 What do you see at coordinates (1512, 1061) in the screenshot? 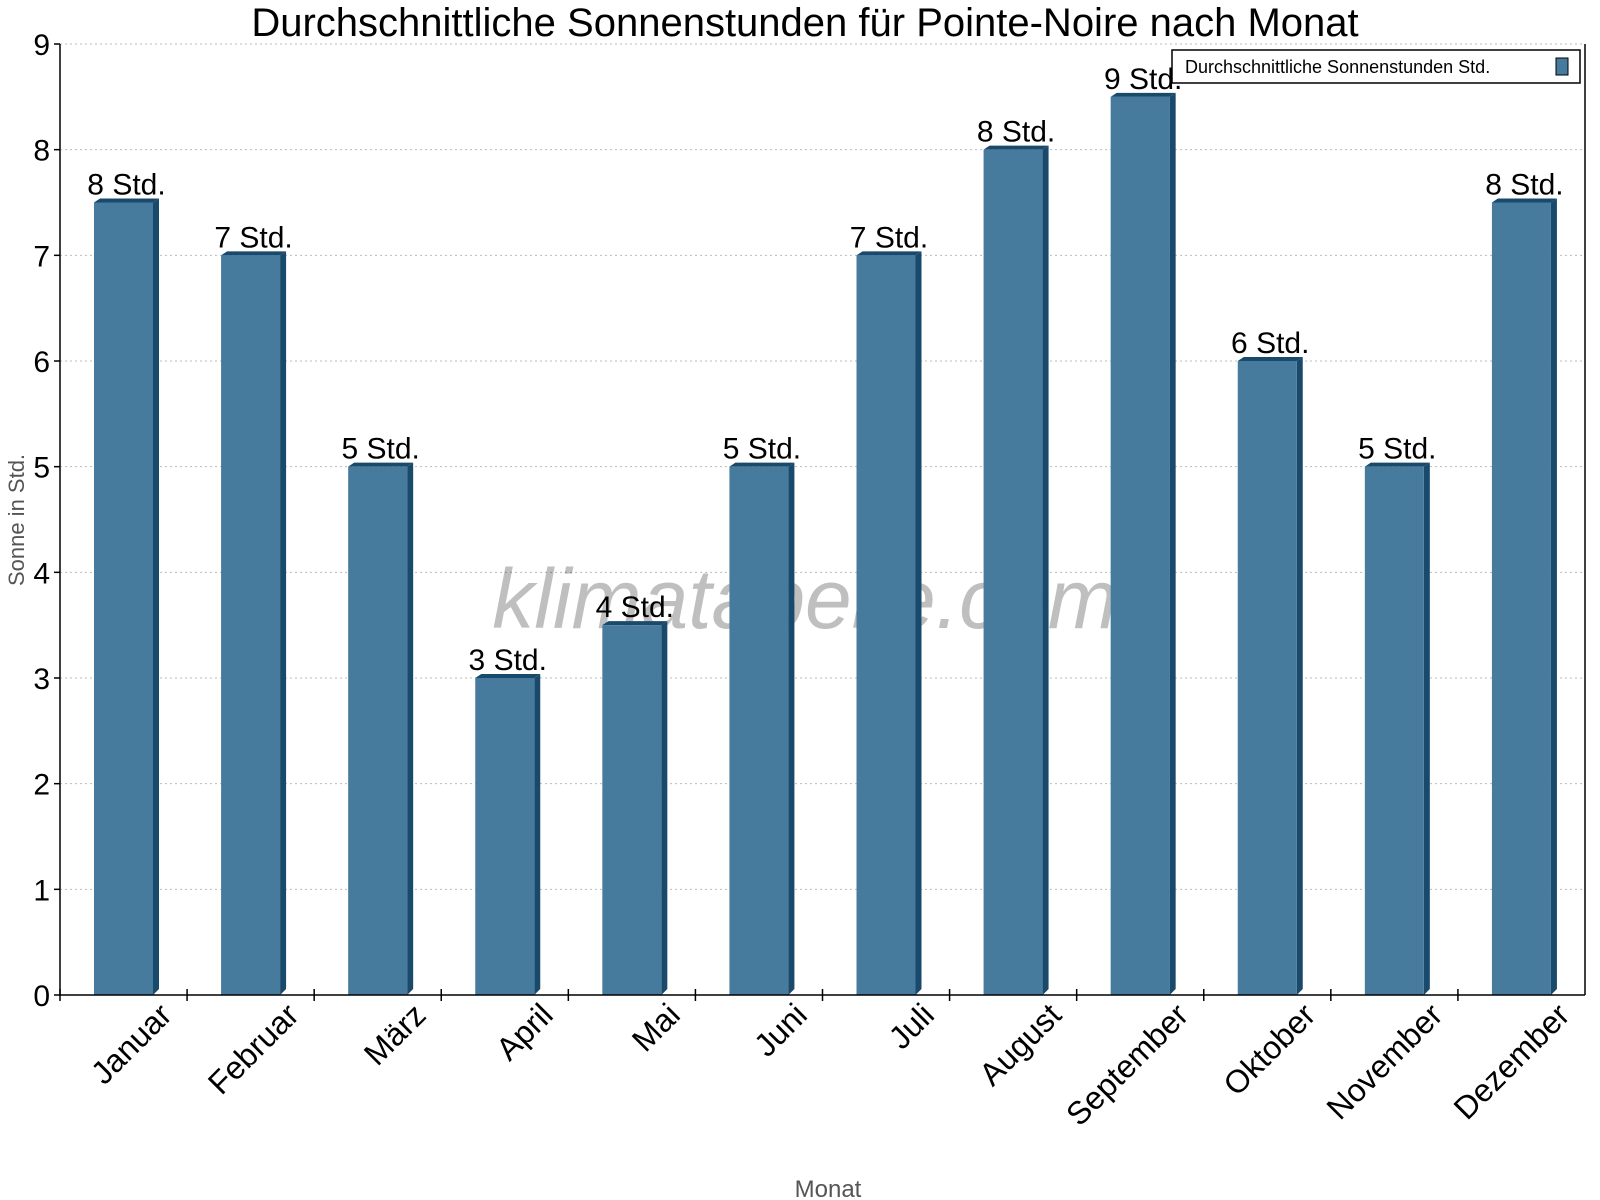
I see `x-tick-label: Dezember` at bounding box center [1512, 1061].